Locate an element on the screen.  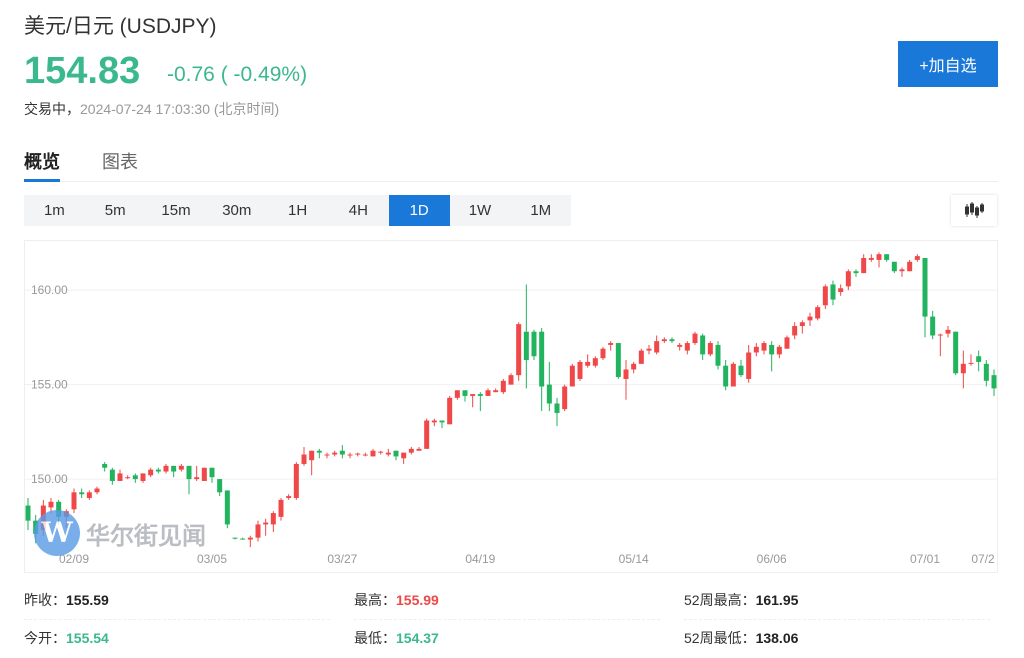
stat-item: 昨收：155.59 is located at coordinates (177, 602).